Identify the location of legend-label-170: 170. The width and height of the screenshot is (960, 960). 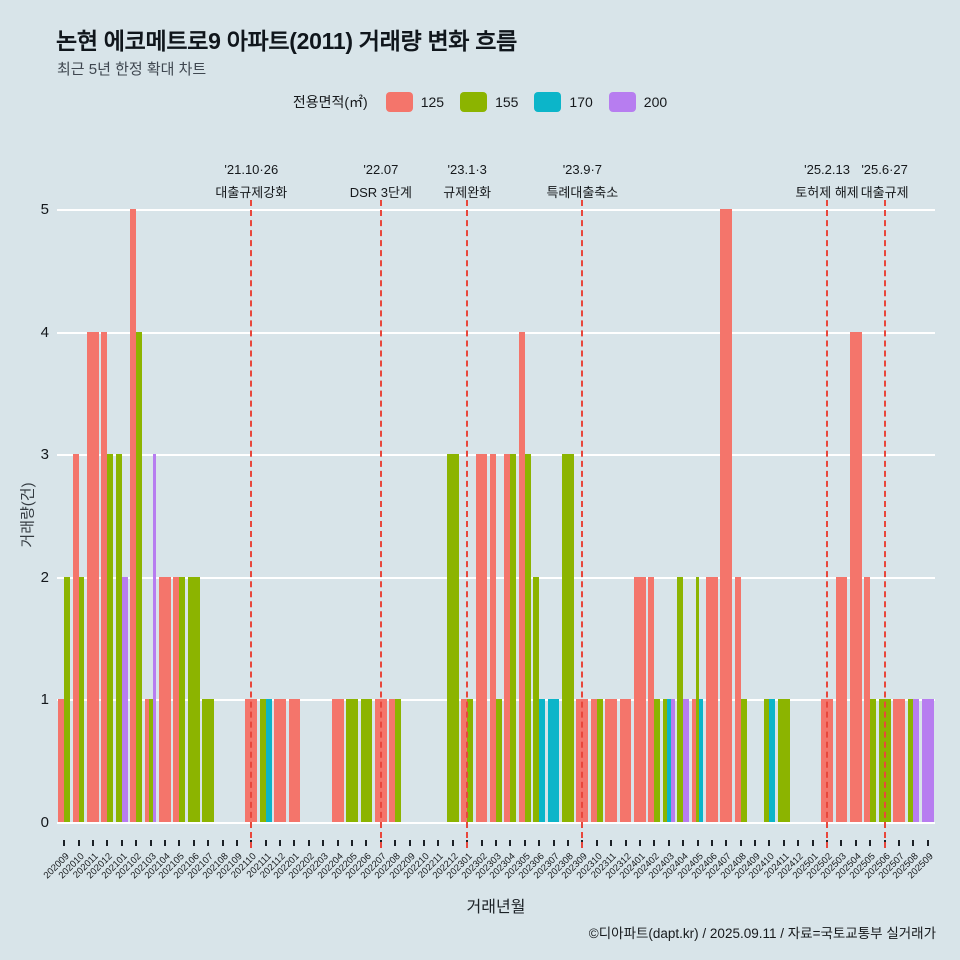
(581, 102).